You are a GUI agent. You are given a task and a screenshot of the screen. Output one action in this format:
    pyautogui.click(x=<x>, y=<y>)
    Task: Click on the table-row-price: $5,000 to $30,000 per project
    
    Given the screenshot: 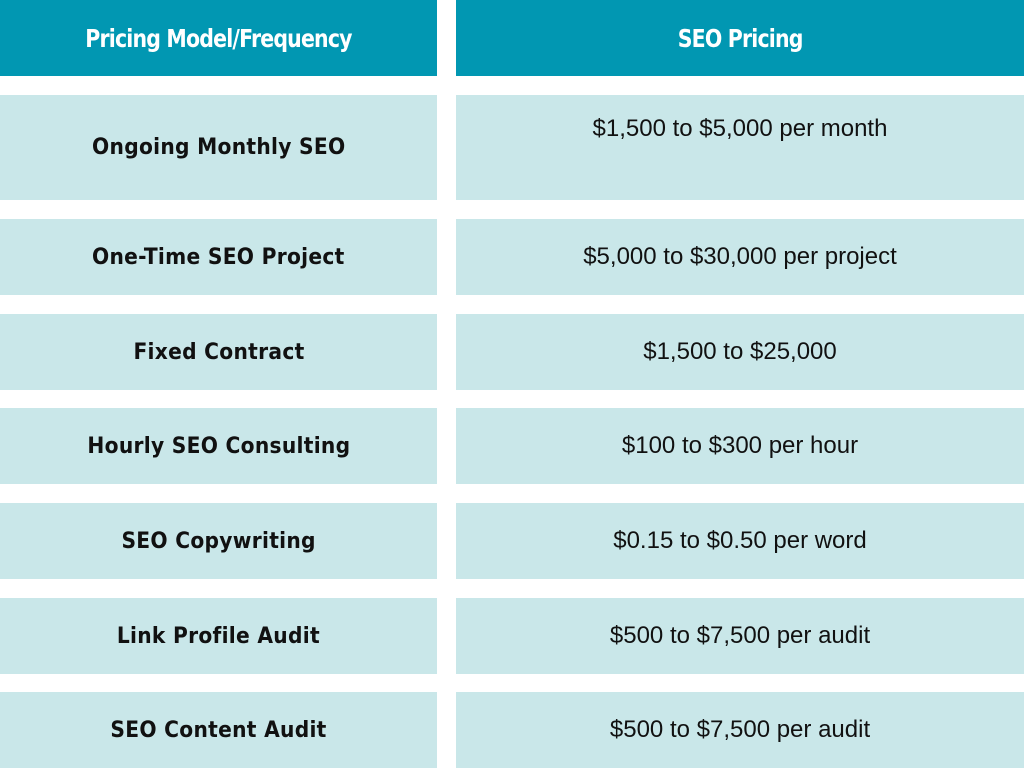 What is the action you would take?
    pyautogui.click(x=740, y=257)
    